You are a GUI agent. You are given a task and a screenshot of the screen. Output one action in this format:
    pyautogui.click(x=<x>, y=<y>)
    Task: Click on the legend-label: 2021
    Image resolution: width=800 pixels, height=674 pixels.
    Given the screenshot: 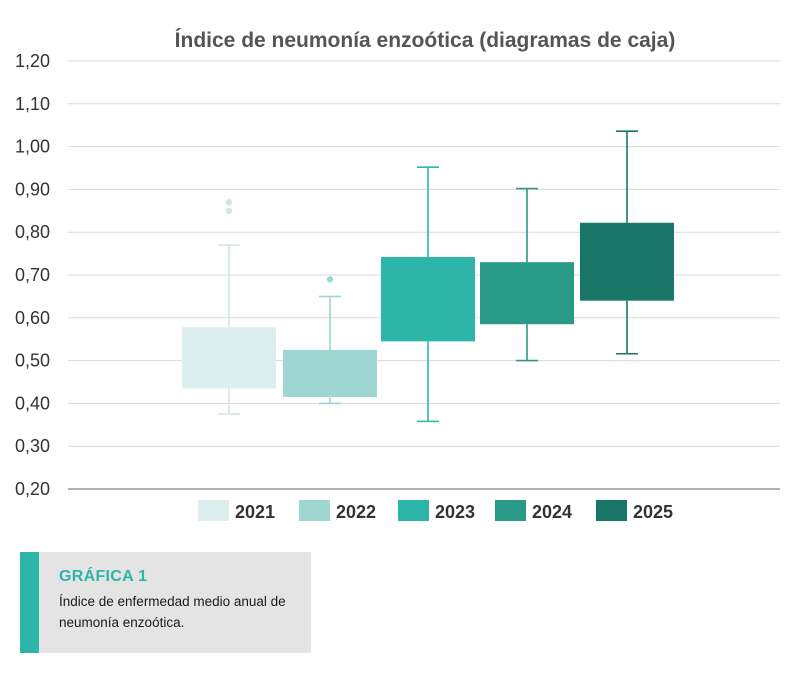 What is the action you would take?
    pyautogui.click(x=255, y=512)
    